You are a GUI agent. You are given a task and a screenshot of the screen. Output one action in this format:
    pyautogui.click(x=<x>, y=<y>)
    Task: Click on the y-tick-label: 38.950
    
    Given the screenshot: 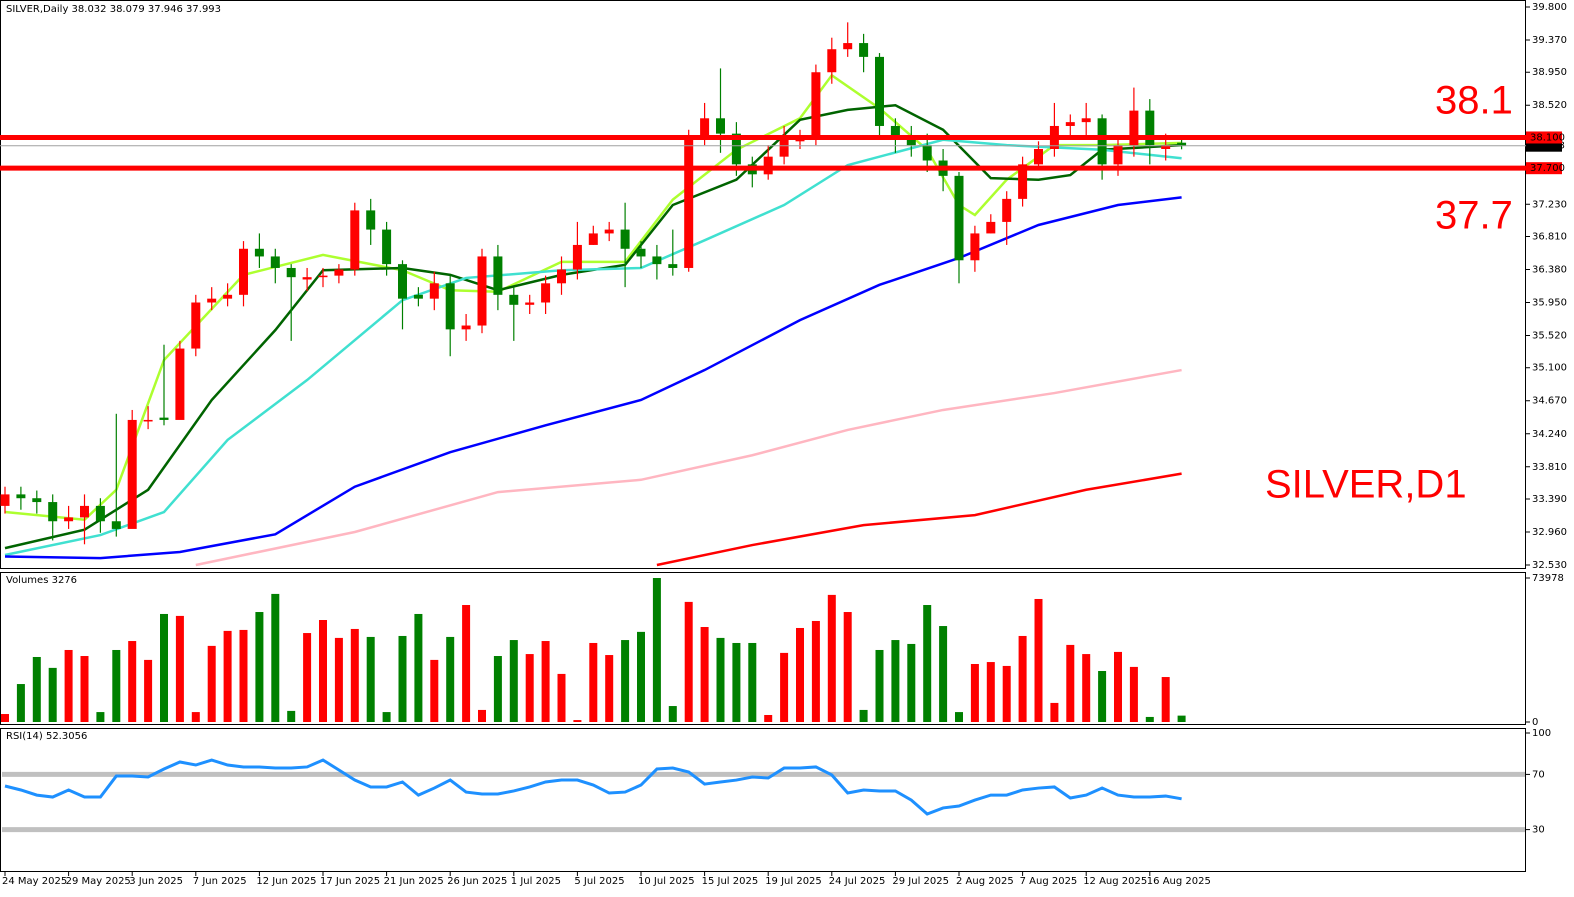 What is the action you would take?
    pyautogui.click(x=1549, y=72)
    